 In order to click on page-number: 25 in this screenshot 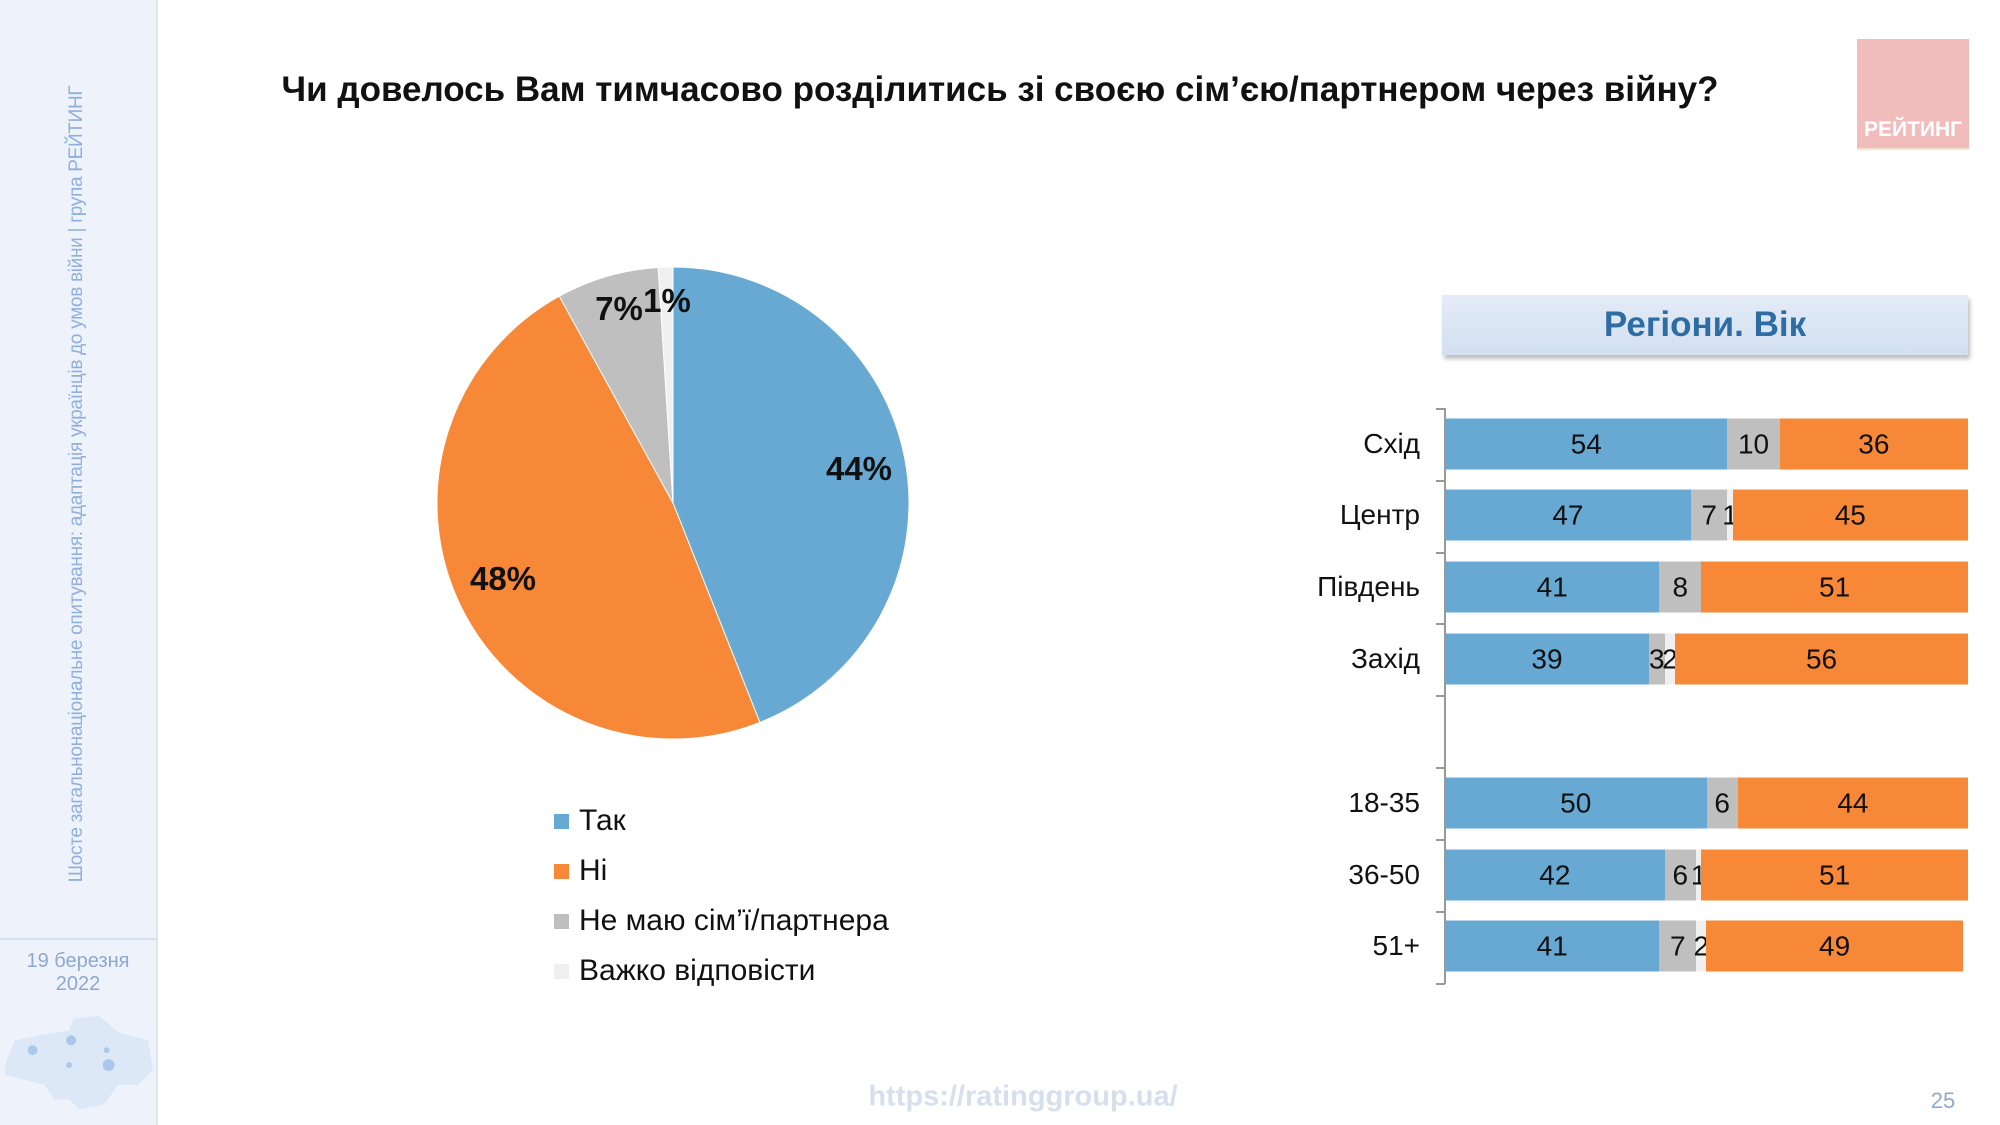, I will do `click(1943, 1100)`.